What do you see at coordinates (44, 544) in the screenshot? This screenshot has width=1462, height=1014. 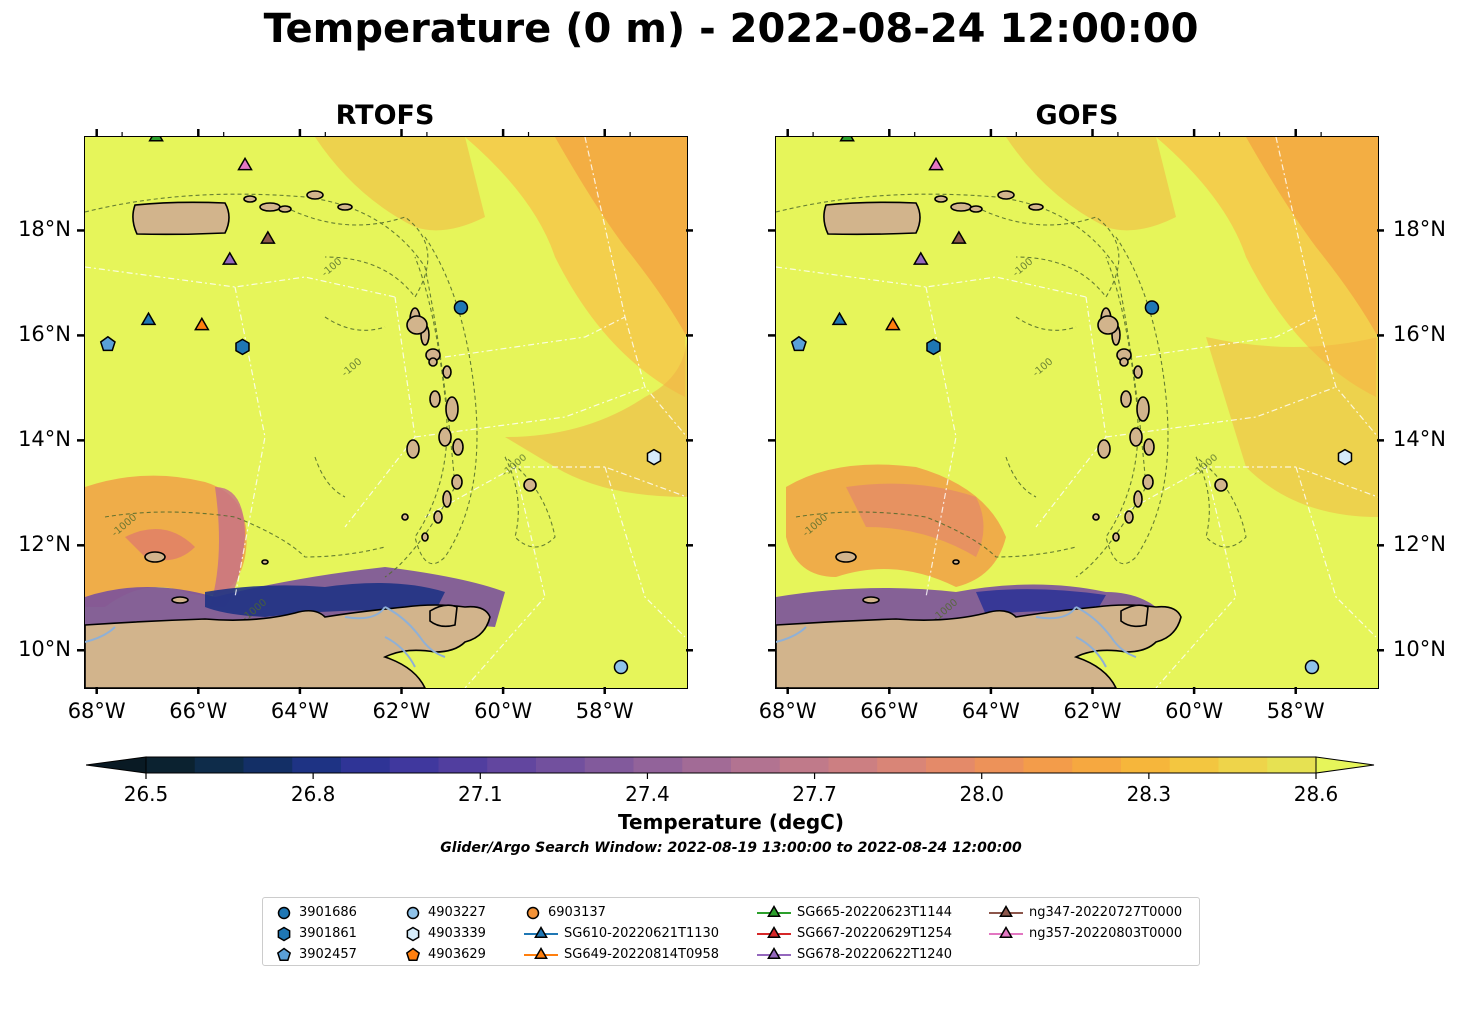 I see `rtofs-y-tick-label: 12°N` at bounding box center [44, 544].